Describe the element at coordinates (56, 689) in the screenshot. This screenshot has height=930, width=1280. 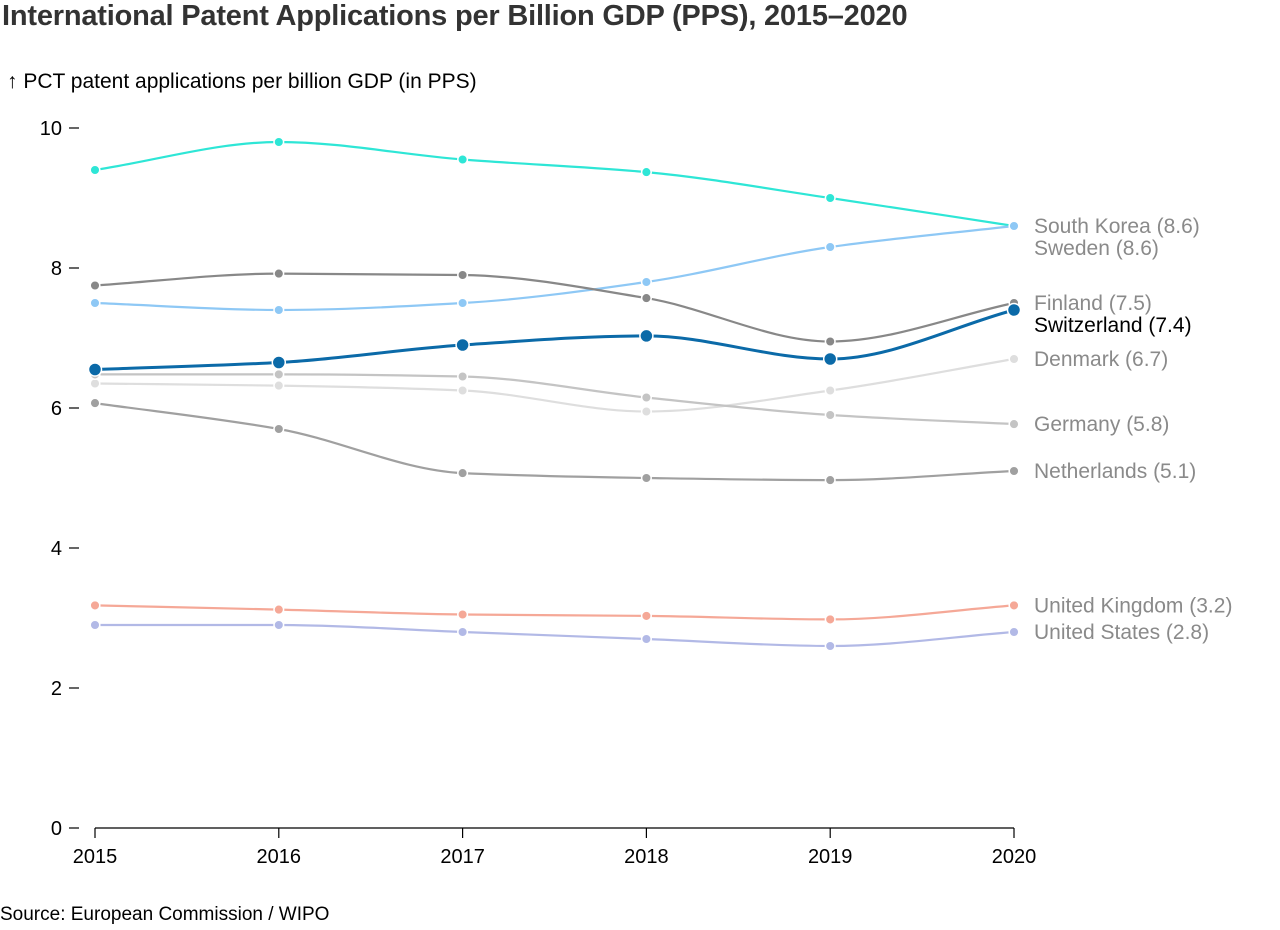
I see `y-tick-label: 2` at that location.